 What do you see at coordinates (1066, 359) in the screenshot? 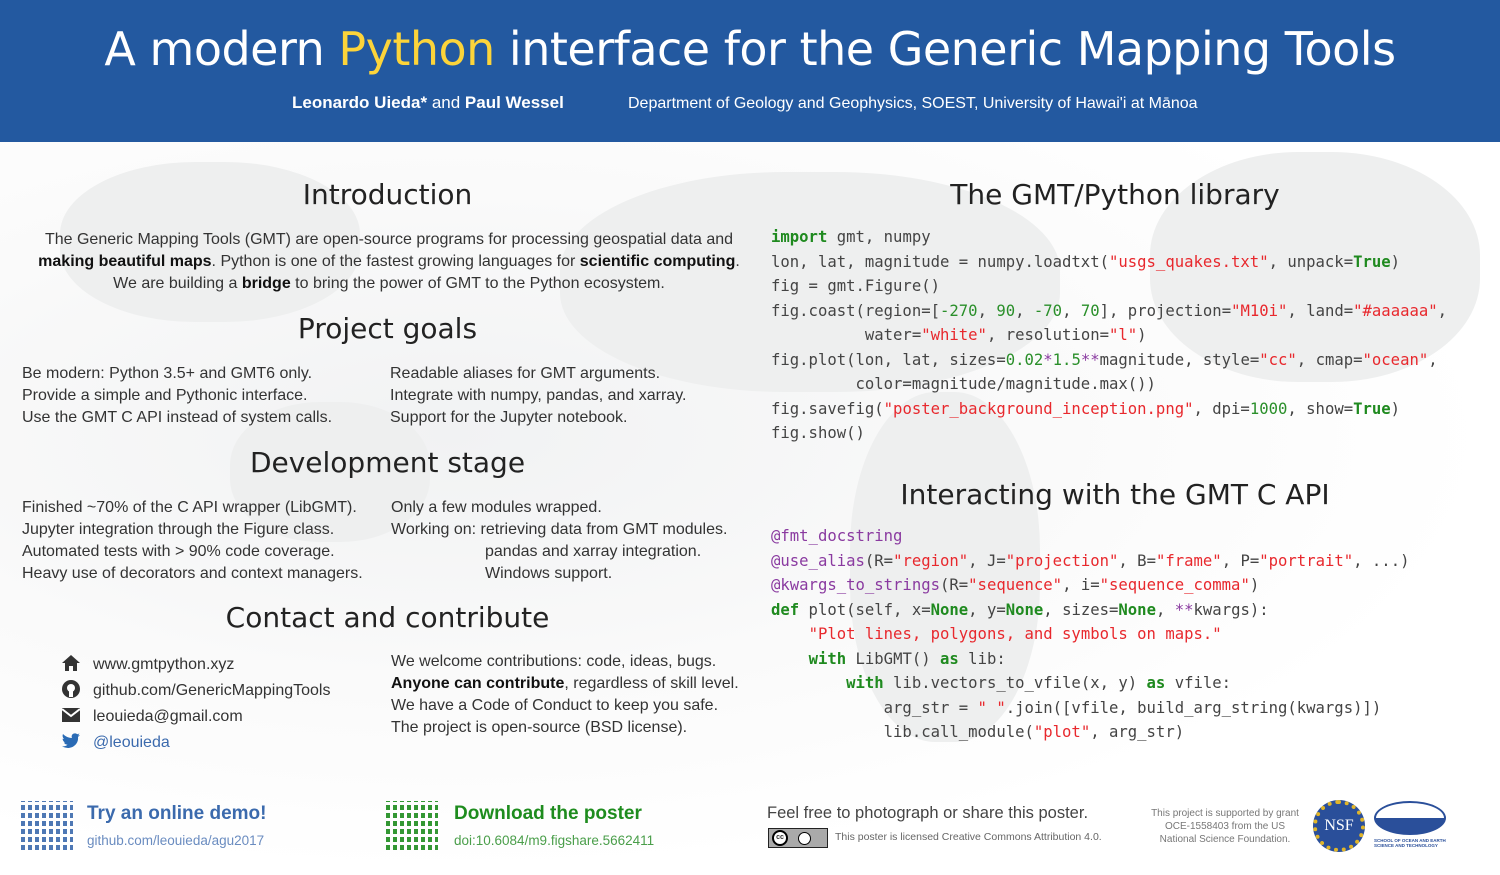
I see `code-token: 1.5` at bounding box center [1066, 359].